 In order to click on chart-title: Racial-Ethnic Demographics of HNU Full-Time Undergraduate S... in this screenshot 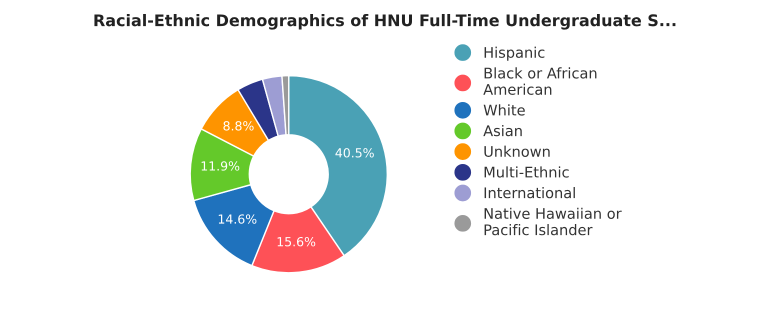, I will do `click(385, 22)`.